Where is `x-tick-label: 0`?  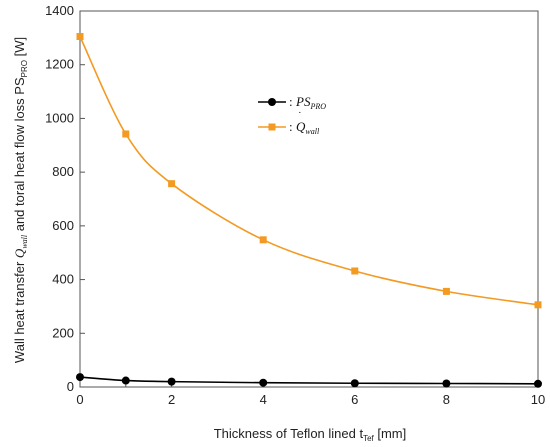
x-tick-label: 0 is located at coordinates (79, 399).